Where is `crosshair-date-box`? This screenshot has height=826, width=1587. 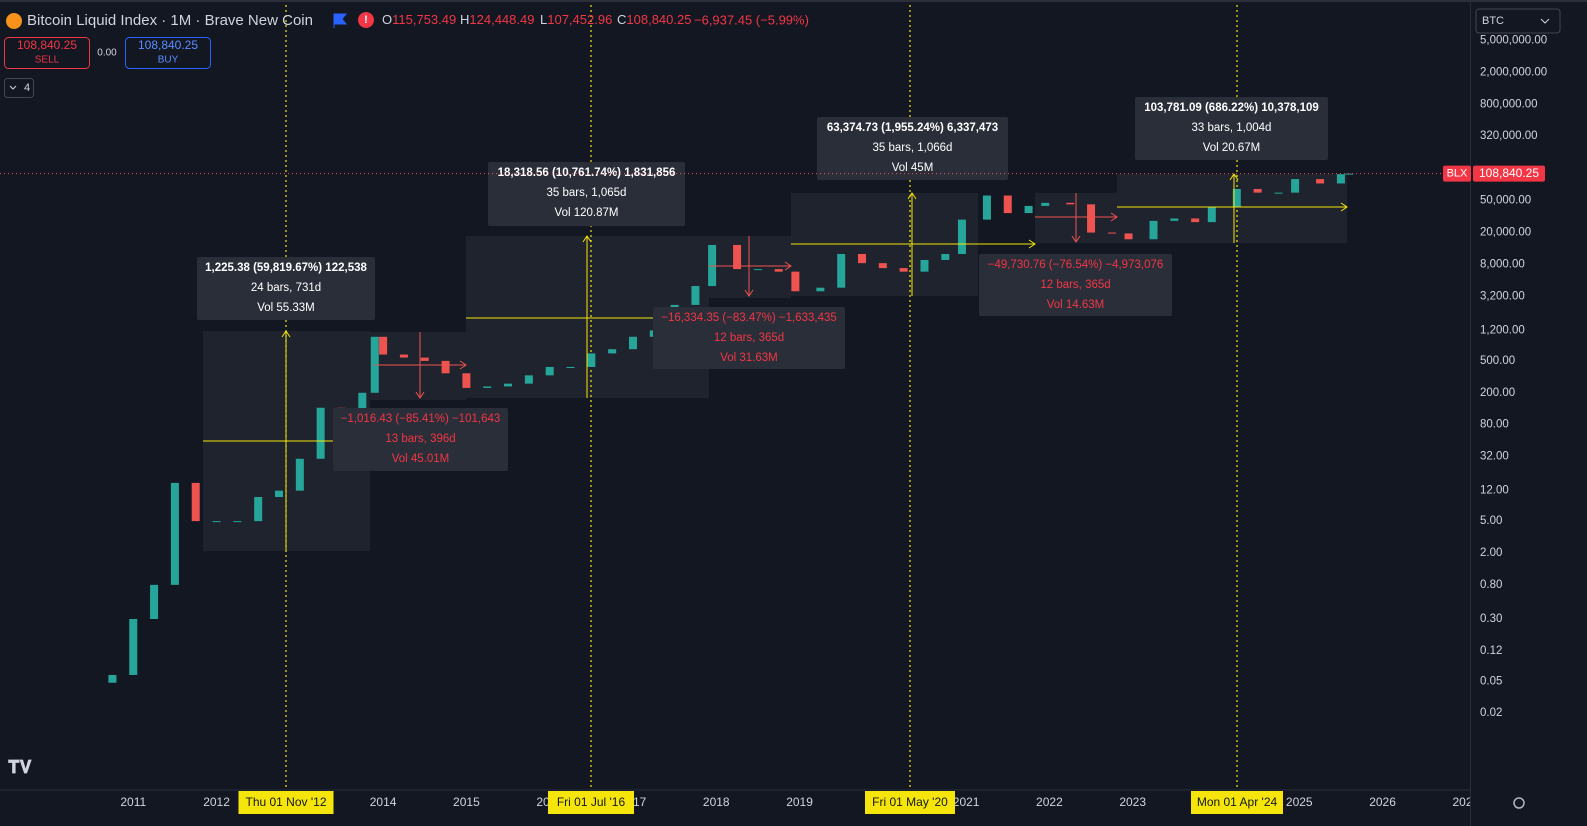 crosshair-date-box is located at coordinates (910, 802).